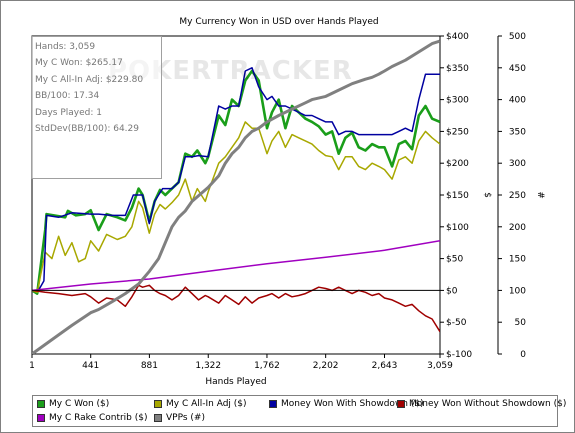 This screenshot has width=575, height=433. What do you see at coordinates (521, 323) in the screenshot?
I see `y-count-tick-label: 50` at bounding box center [521, 323].